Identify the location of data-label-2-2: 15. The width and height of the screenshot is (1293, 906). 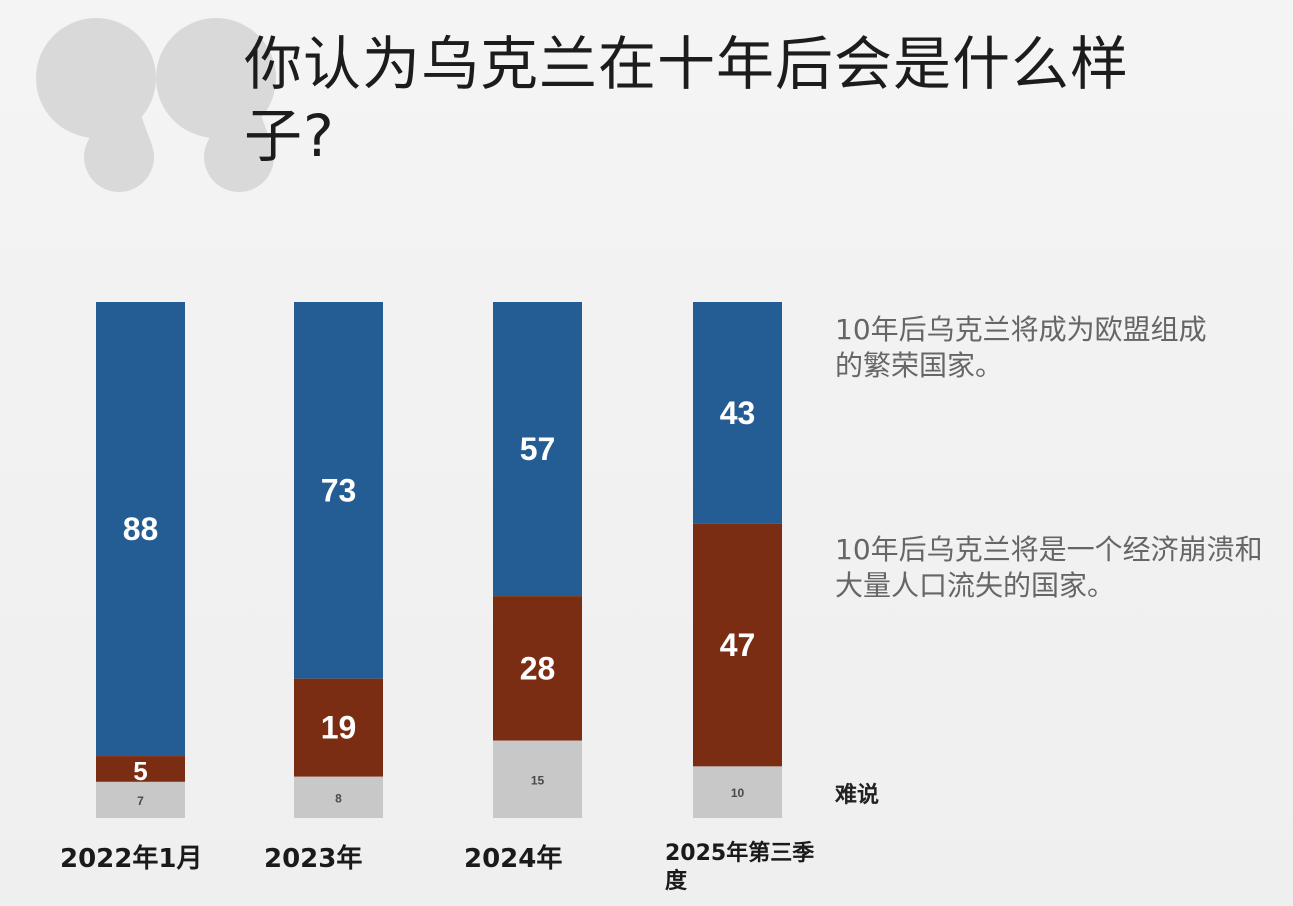
(538, 780).